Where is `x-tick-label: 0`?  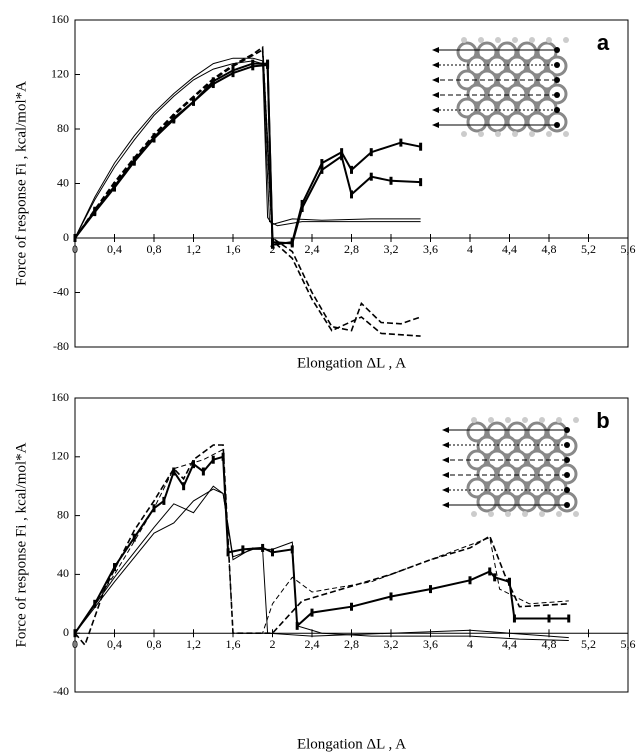
x-tick-label: 0 is located at coordinates (75, 249).